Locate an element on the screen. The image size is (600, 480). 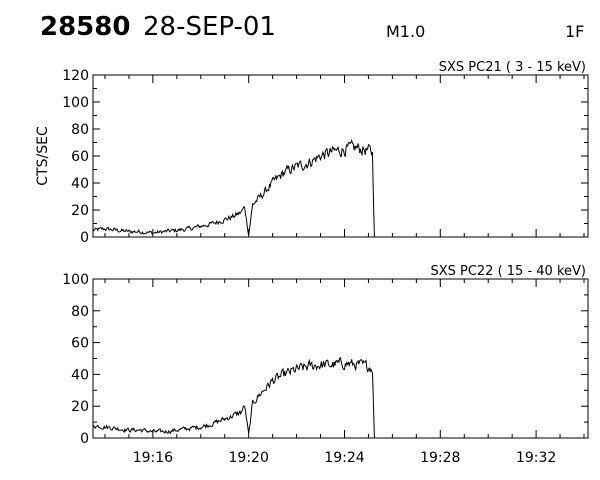
y-tick-label: 120 is located at coordinates (75, 76).